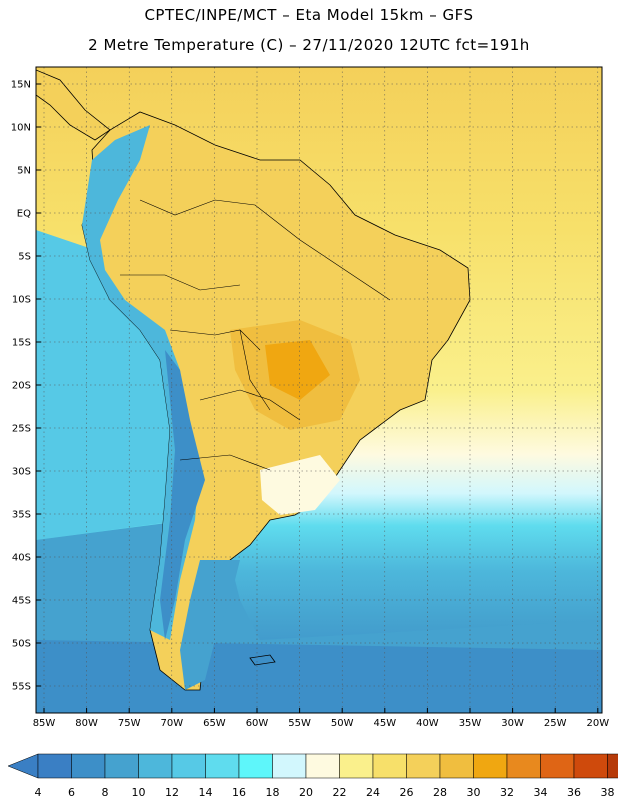  What do you see at coordinates (21, 300) in the screenshot?
I see `latitude-label: 10S` at bounding box center [21, 300].